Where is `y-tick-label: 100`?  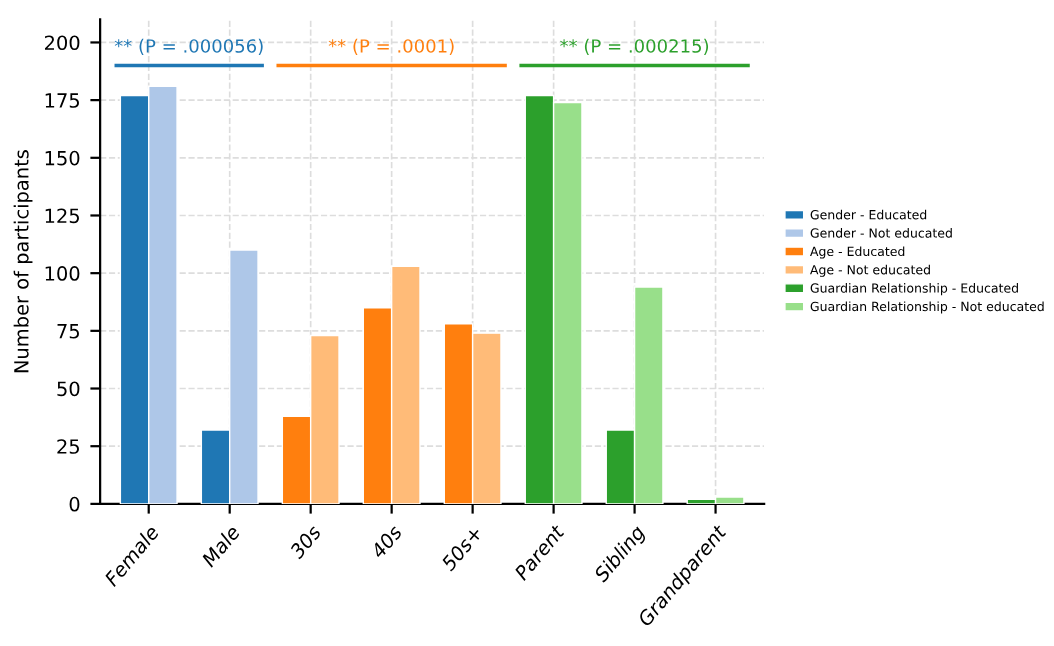
y-tick-label: 100 is located at coordinates (62, 273).